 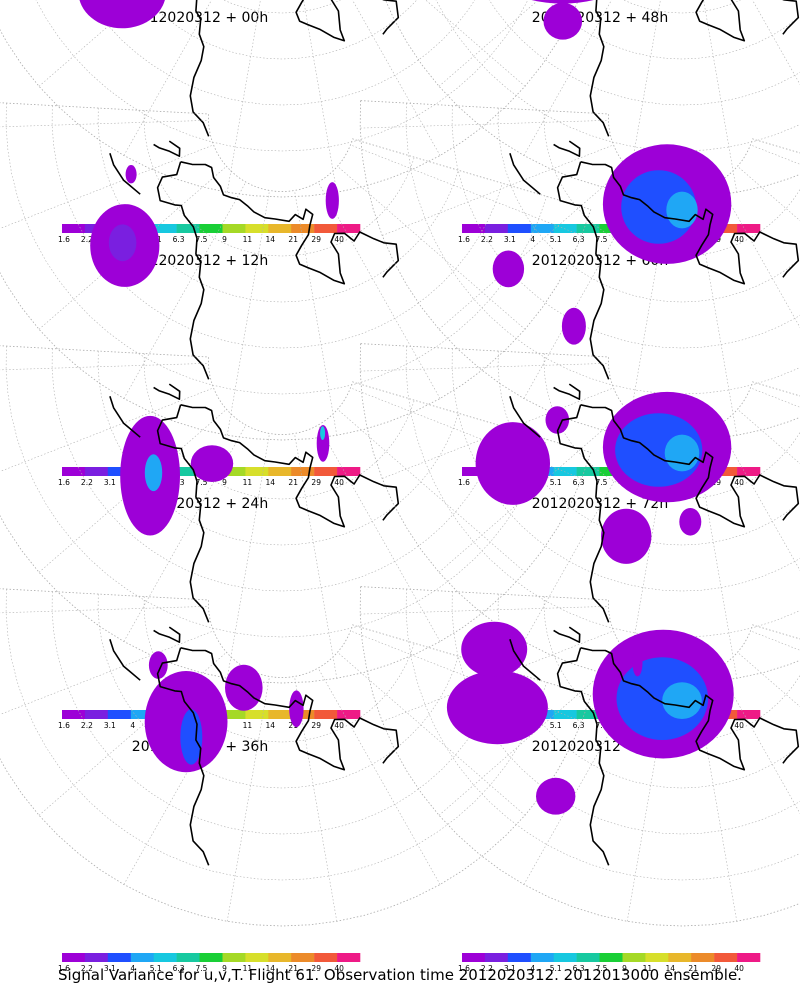 I want to click on colorbar-tick-label: 6.3, so click(x=579, y=968).